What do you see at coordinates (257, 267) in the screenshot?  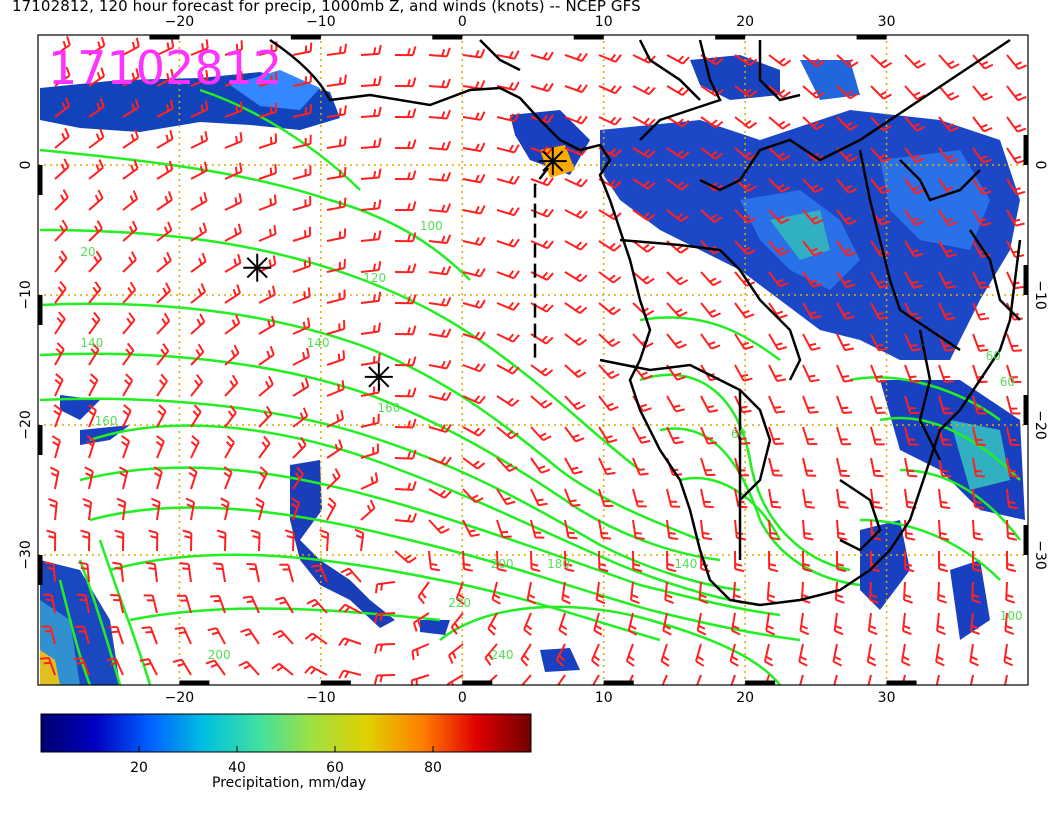 I see `storm-marker` at bounding box center [257, 267].